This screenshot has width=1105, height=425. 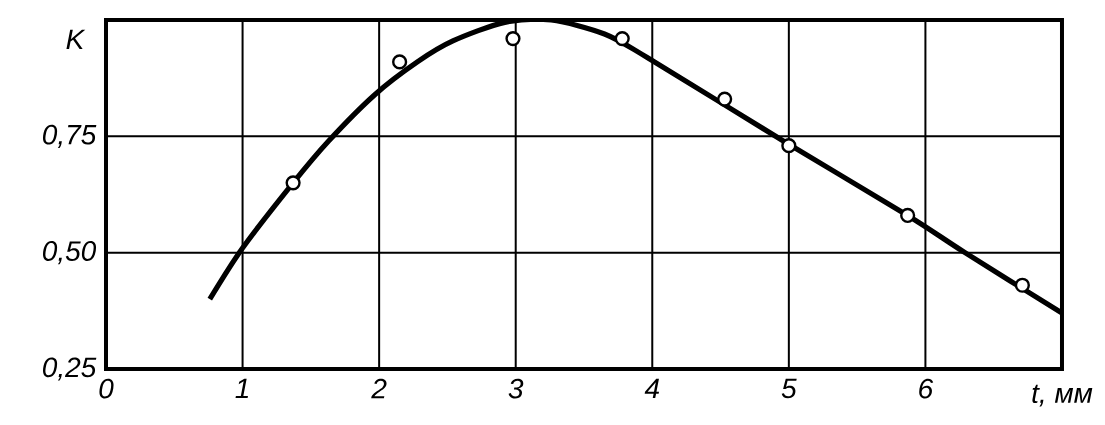 What do you see at coordinates (1062, 395) in the screenshot?
I see `x-axis-title: t, мм` at bounding box center [1062, 395].